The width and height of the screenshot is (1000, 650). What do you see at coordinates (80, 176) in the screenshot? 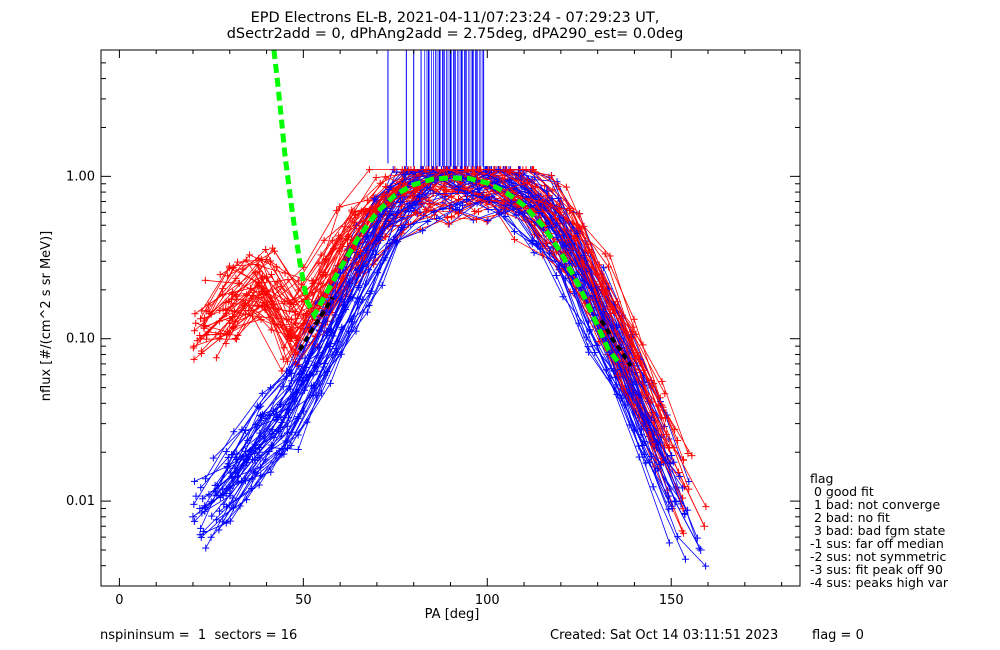
I see `y-tick-label: 1.00` at bounding box center [80, 176].